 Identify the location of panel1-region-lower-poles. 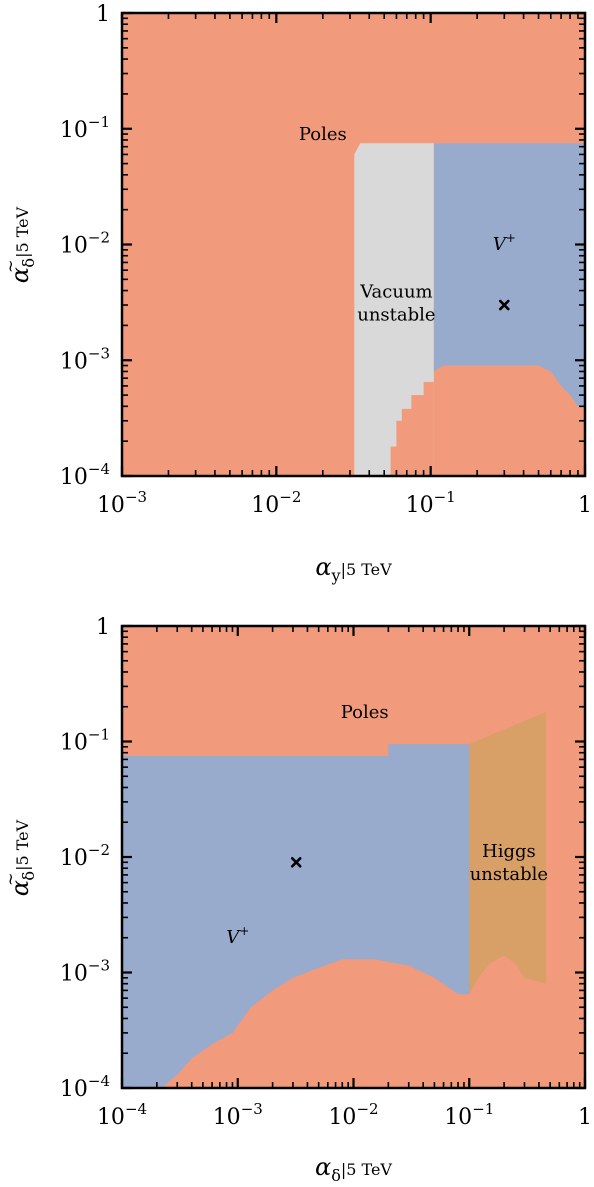
(412, 428).